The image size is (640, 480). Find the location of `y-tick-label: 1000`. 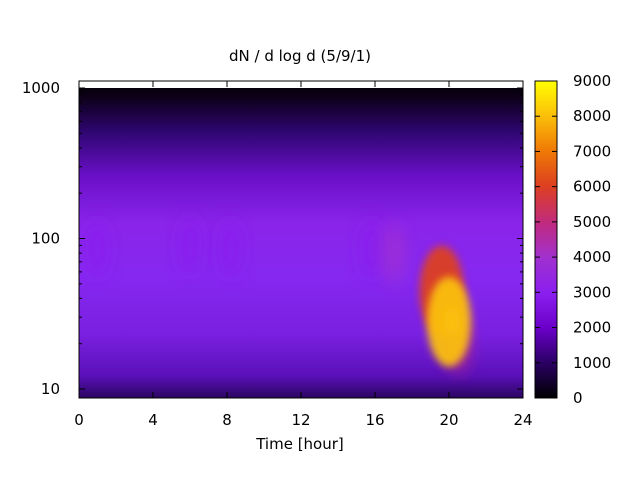

y-tick-label: 1000 is located at coordinates (41, 88).